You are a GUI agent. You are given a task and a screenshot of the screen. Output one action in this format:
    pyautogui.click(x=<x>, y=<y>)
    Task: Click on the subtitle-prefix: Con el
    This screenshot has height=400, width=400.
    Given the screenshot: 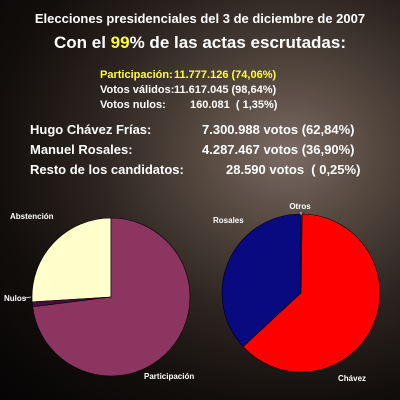 What is the action you would take?
    pyautogui.click(x=82, y=42)
    